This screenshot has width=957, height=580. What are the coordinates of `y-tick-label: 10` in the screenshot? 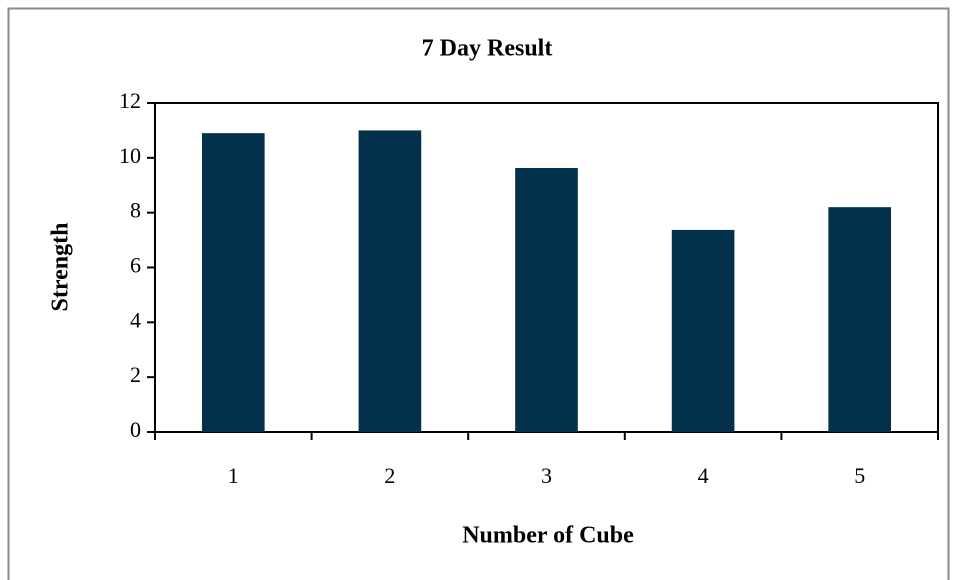 It's located at (130, 155).